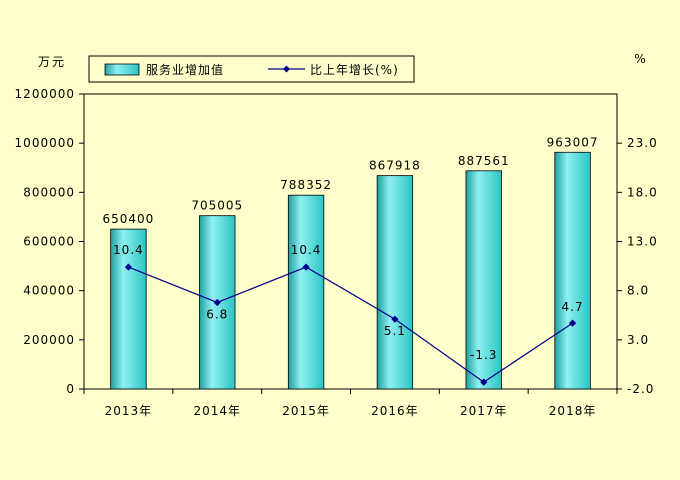  I want to click on legend-bar-swatch, so click(122, 69).